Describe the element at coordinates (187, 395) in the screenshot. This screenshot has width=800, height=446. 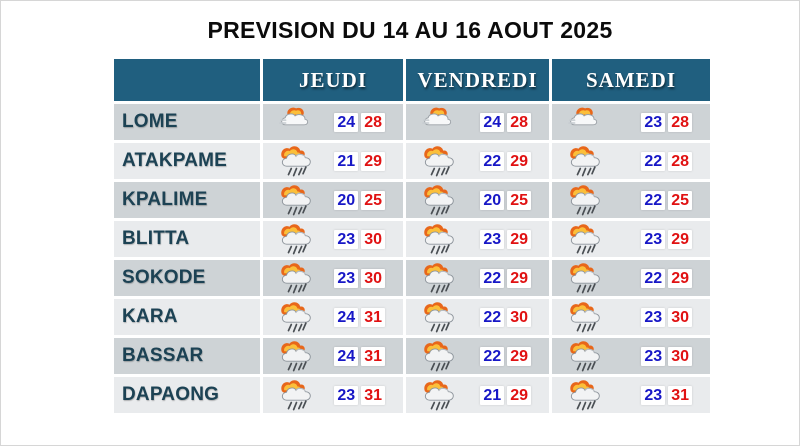
I see `city-name: DAPAONG` at that location.